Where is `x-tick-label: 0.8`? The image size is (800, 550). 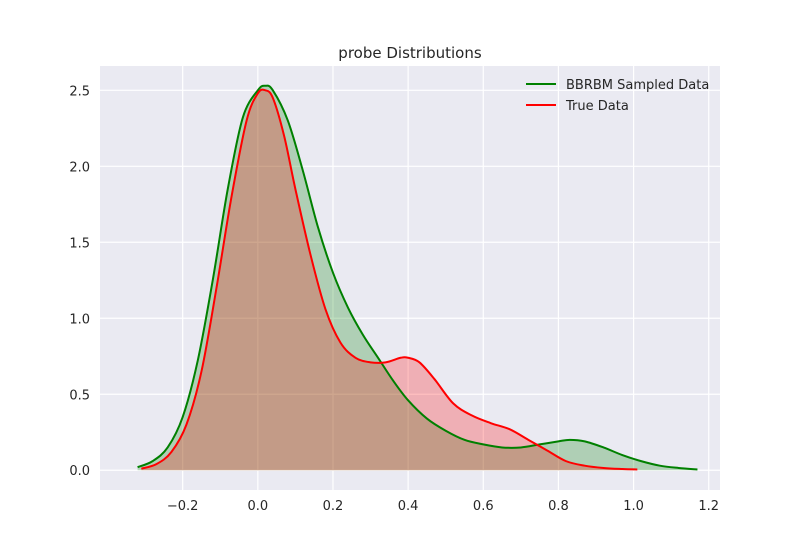 x-tick-label: 0.8 is located at coordinates (558, 506).